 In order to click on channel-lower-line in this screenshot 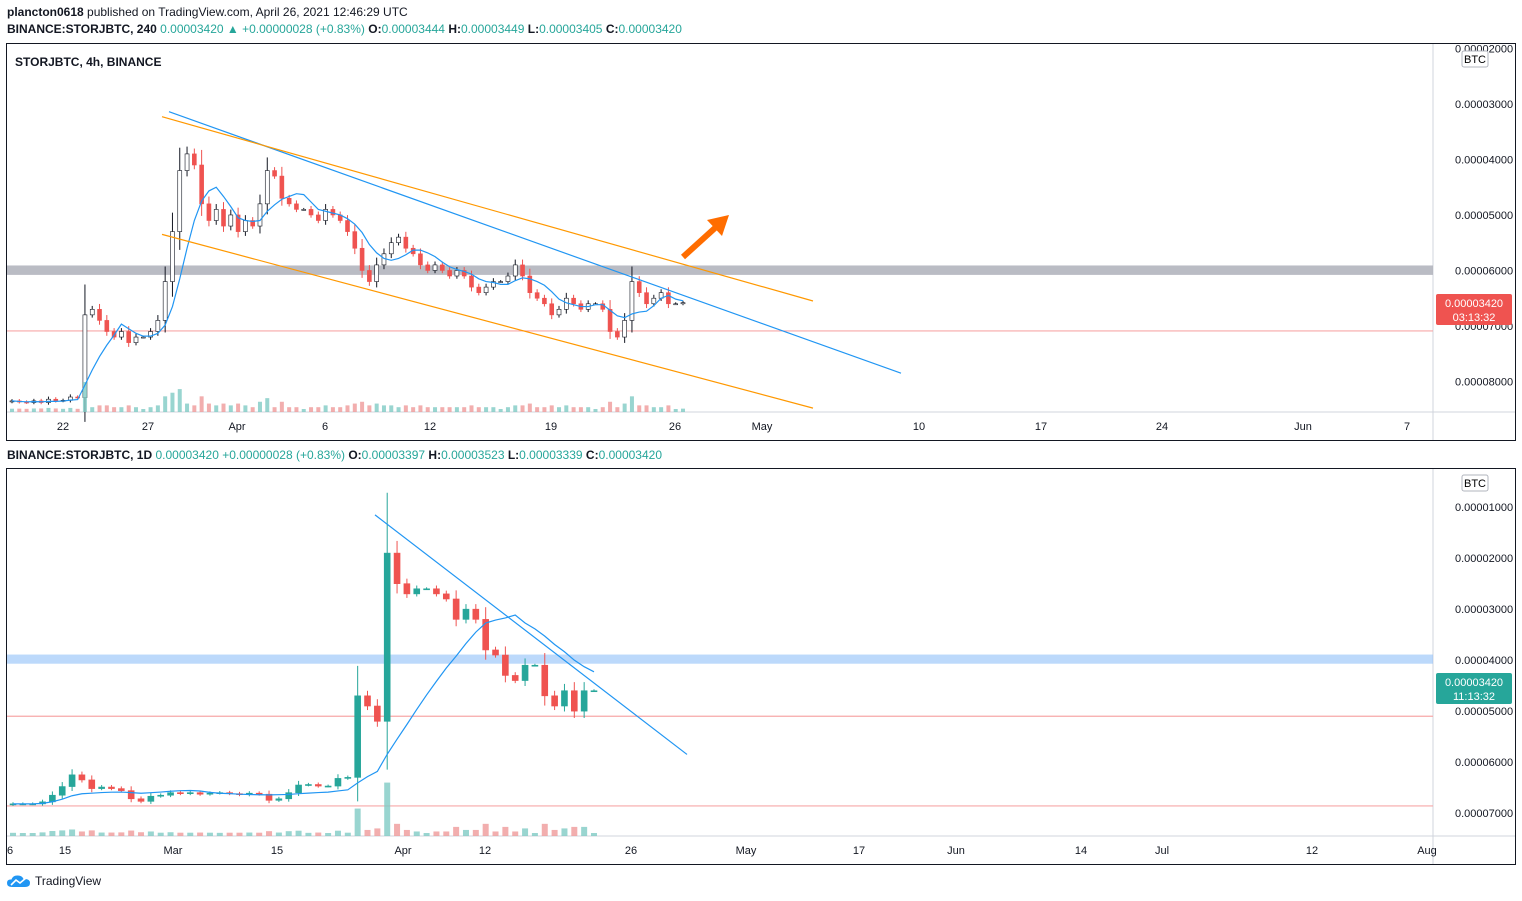, I will do `click(487, 321)`.